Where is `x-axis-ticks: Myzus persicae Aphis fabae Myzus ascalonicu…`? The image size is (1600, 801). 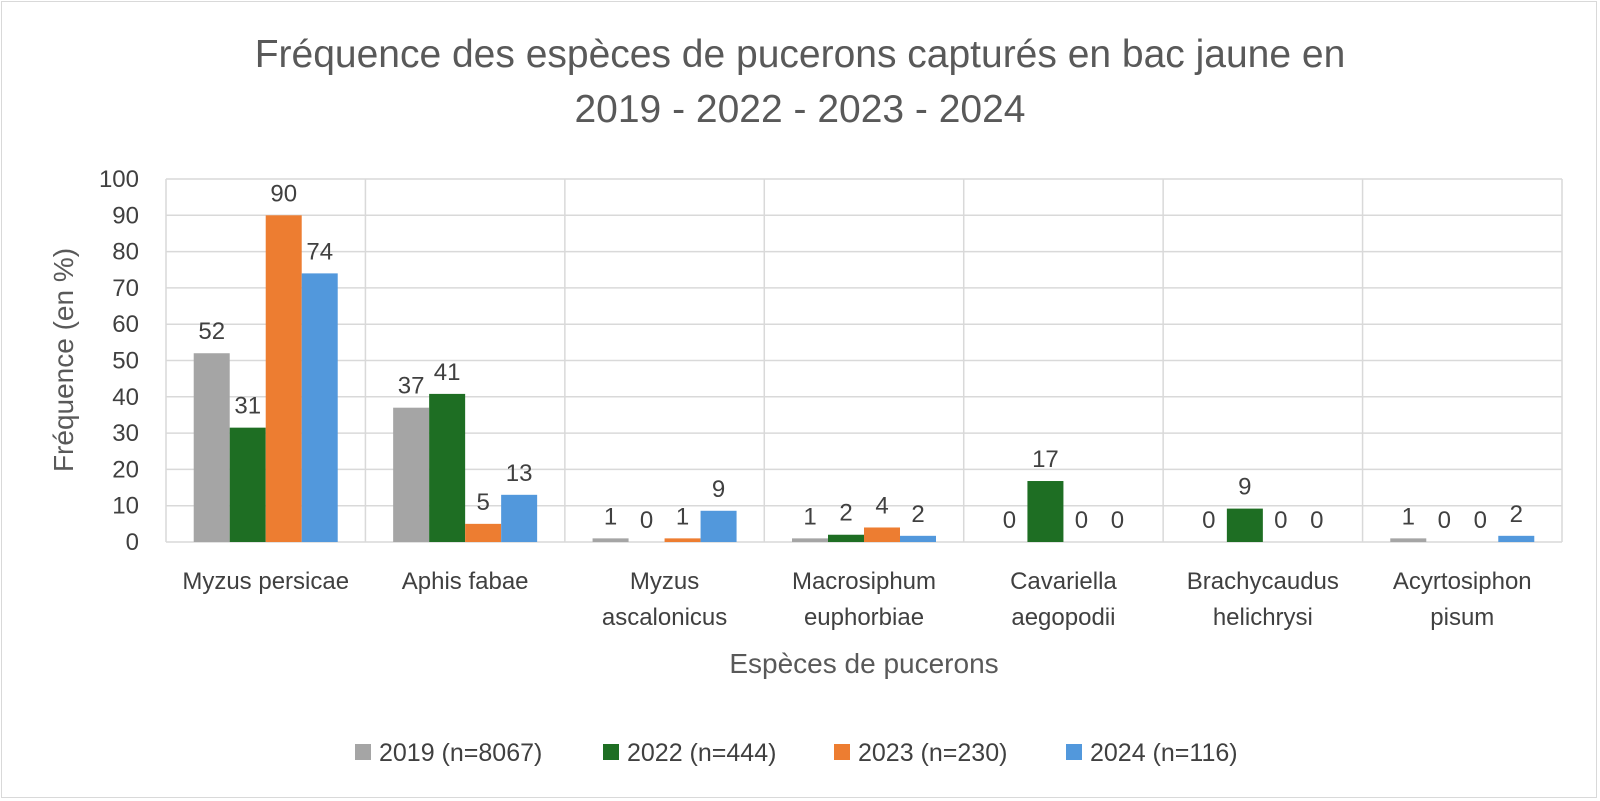
x-axis-ticks: Myzus persicae Aphis fabae Myzus ascalonicu… is located at coordinates (856, 599).